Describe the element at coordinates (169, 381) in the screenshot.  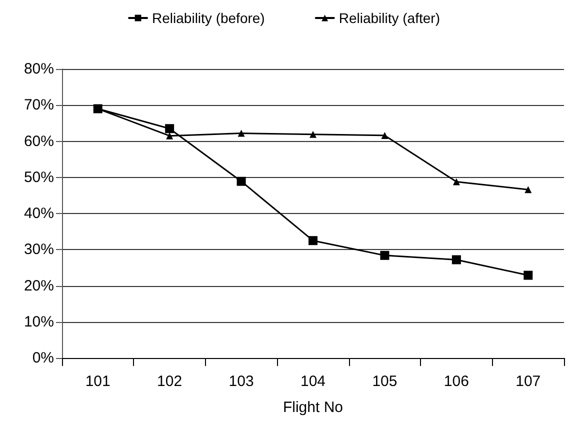
I see `x-tick-label: 102` at that location.